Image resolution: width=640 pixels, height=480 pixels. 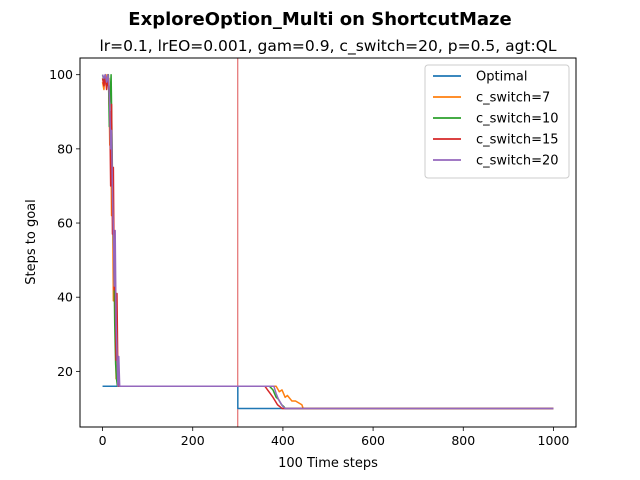 What do you see at coordinates (319, 19) in the screenshot?
I see `chart-title: ExploreOption_Multi on ShortcutMaze` at bounding box center [319, 19].